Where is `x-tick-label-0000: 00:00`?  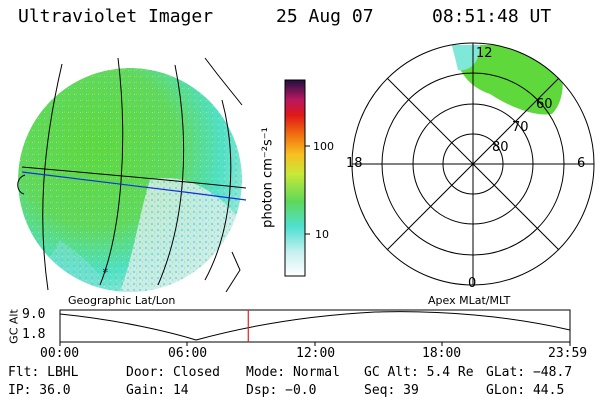
x-tick-label-0000: 00:00 is located at coordinates (60, 353).